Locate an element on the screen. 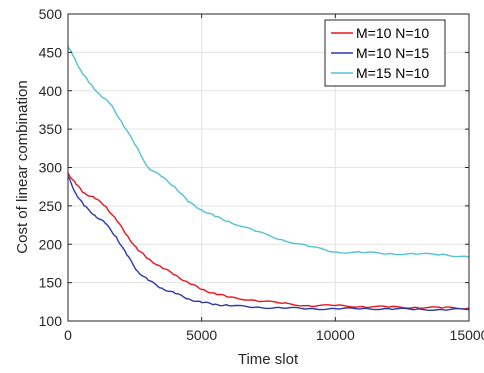  y-tick-label: 200 is located at coordinates (51, 244).